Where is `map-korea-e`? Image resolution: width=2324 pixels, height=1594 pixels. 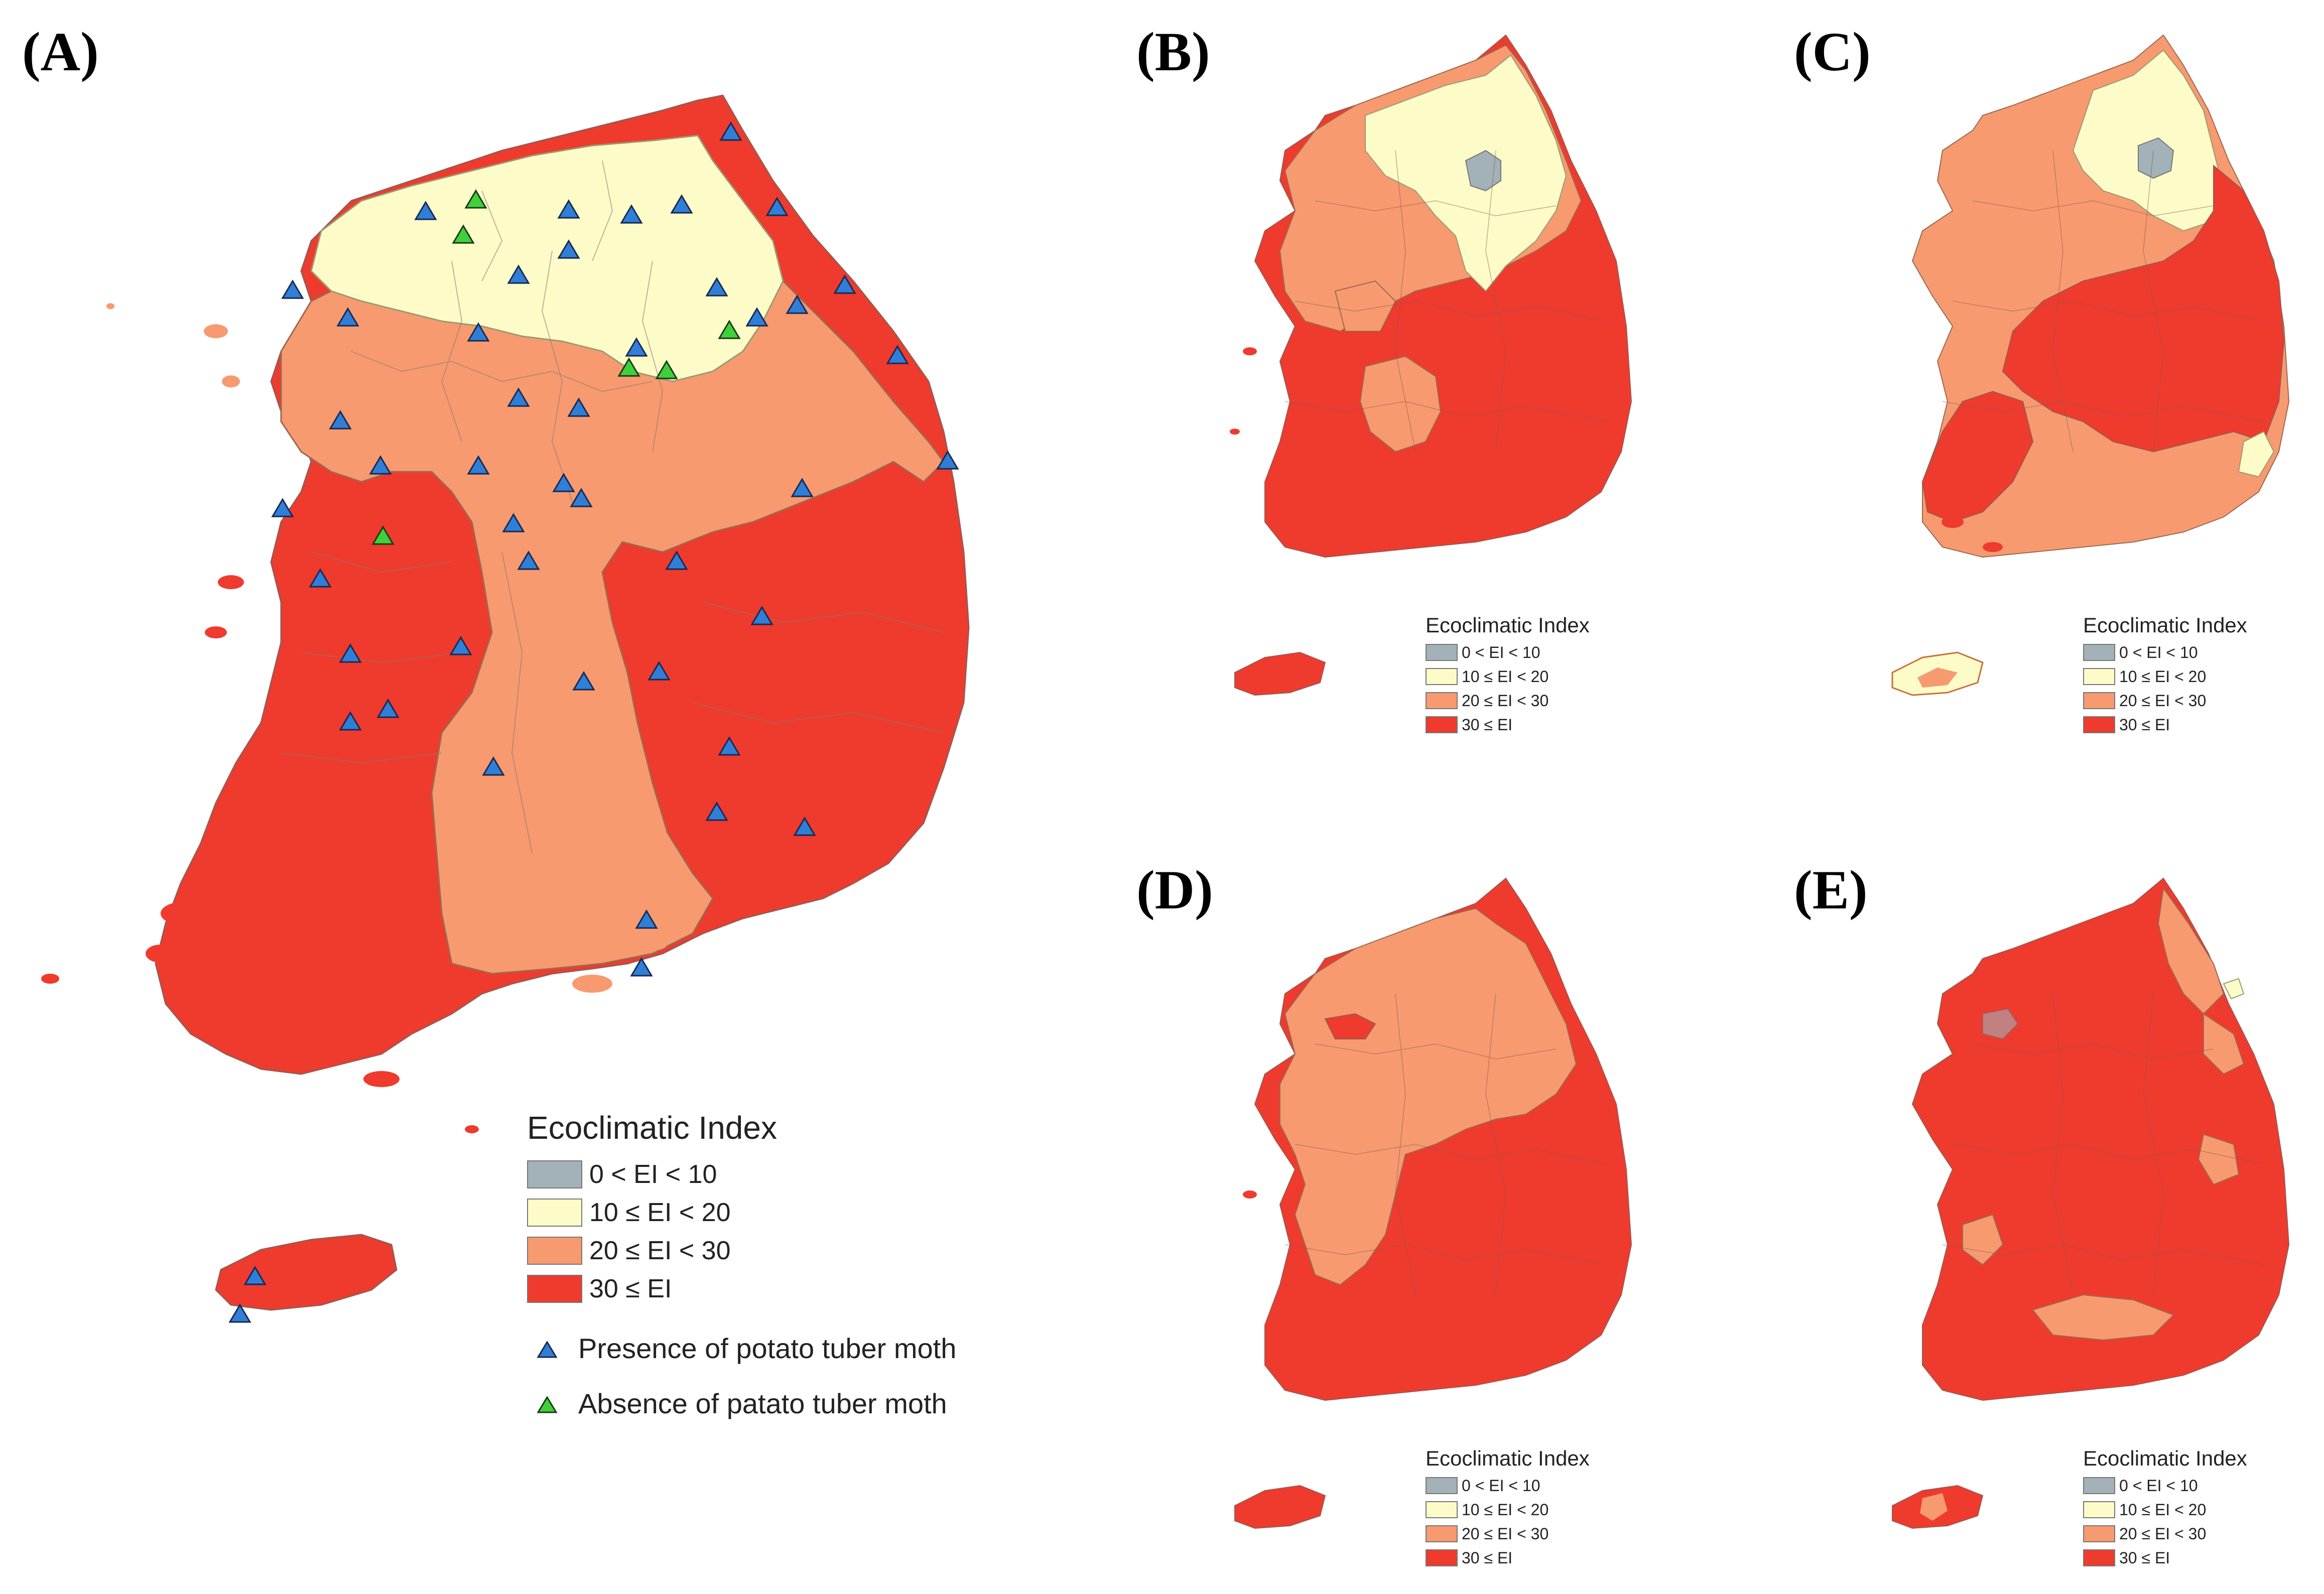 map-korea-e is located at coordinates (2091, 1203).